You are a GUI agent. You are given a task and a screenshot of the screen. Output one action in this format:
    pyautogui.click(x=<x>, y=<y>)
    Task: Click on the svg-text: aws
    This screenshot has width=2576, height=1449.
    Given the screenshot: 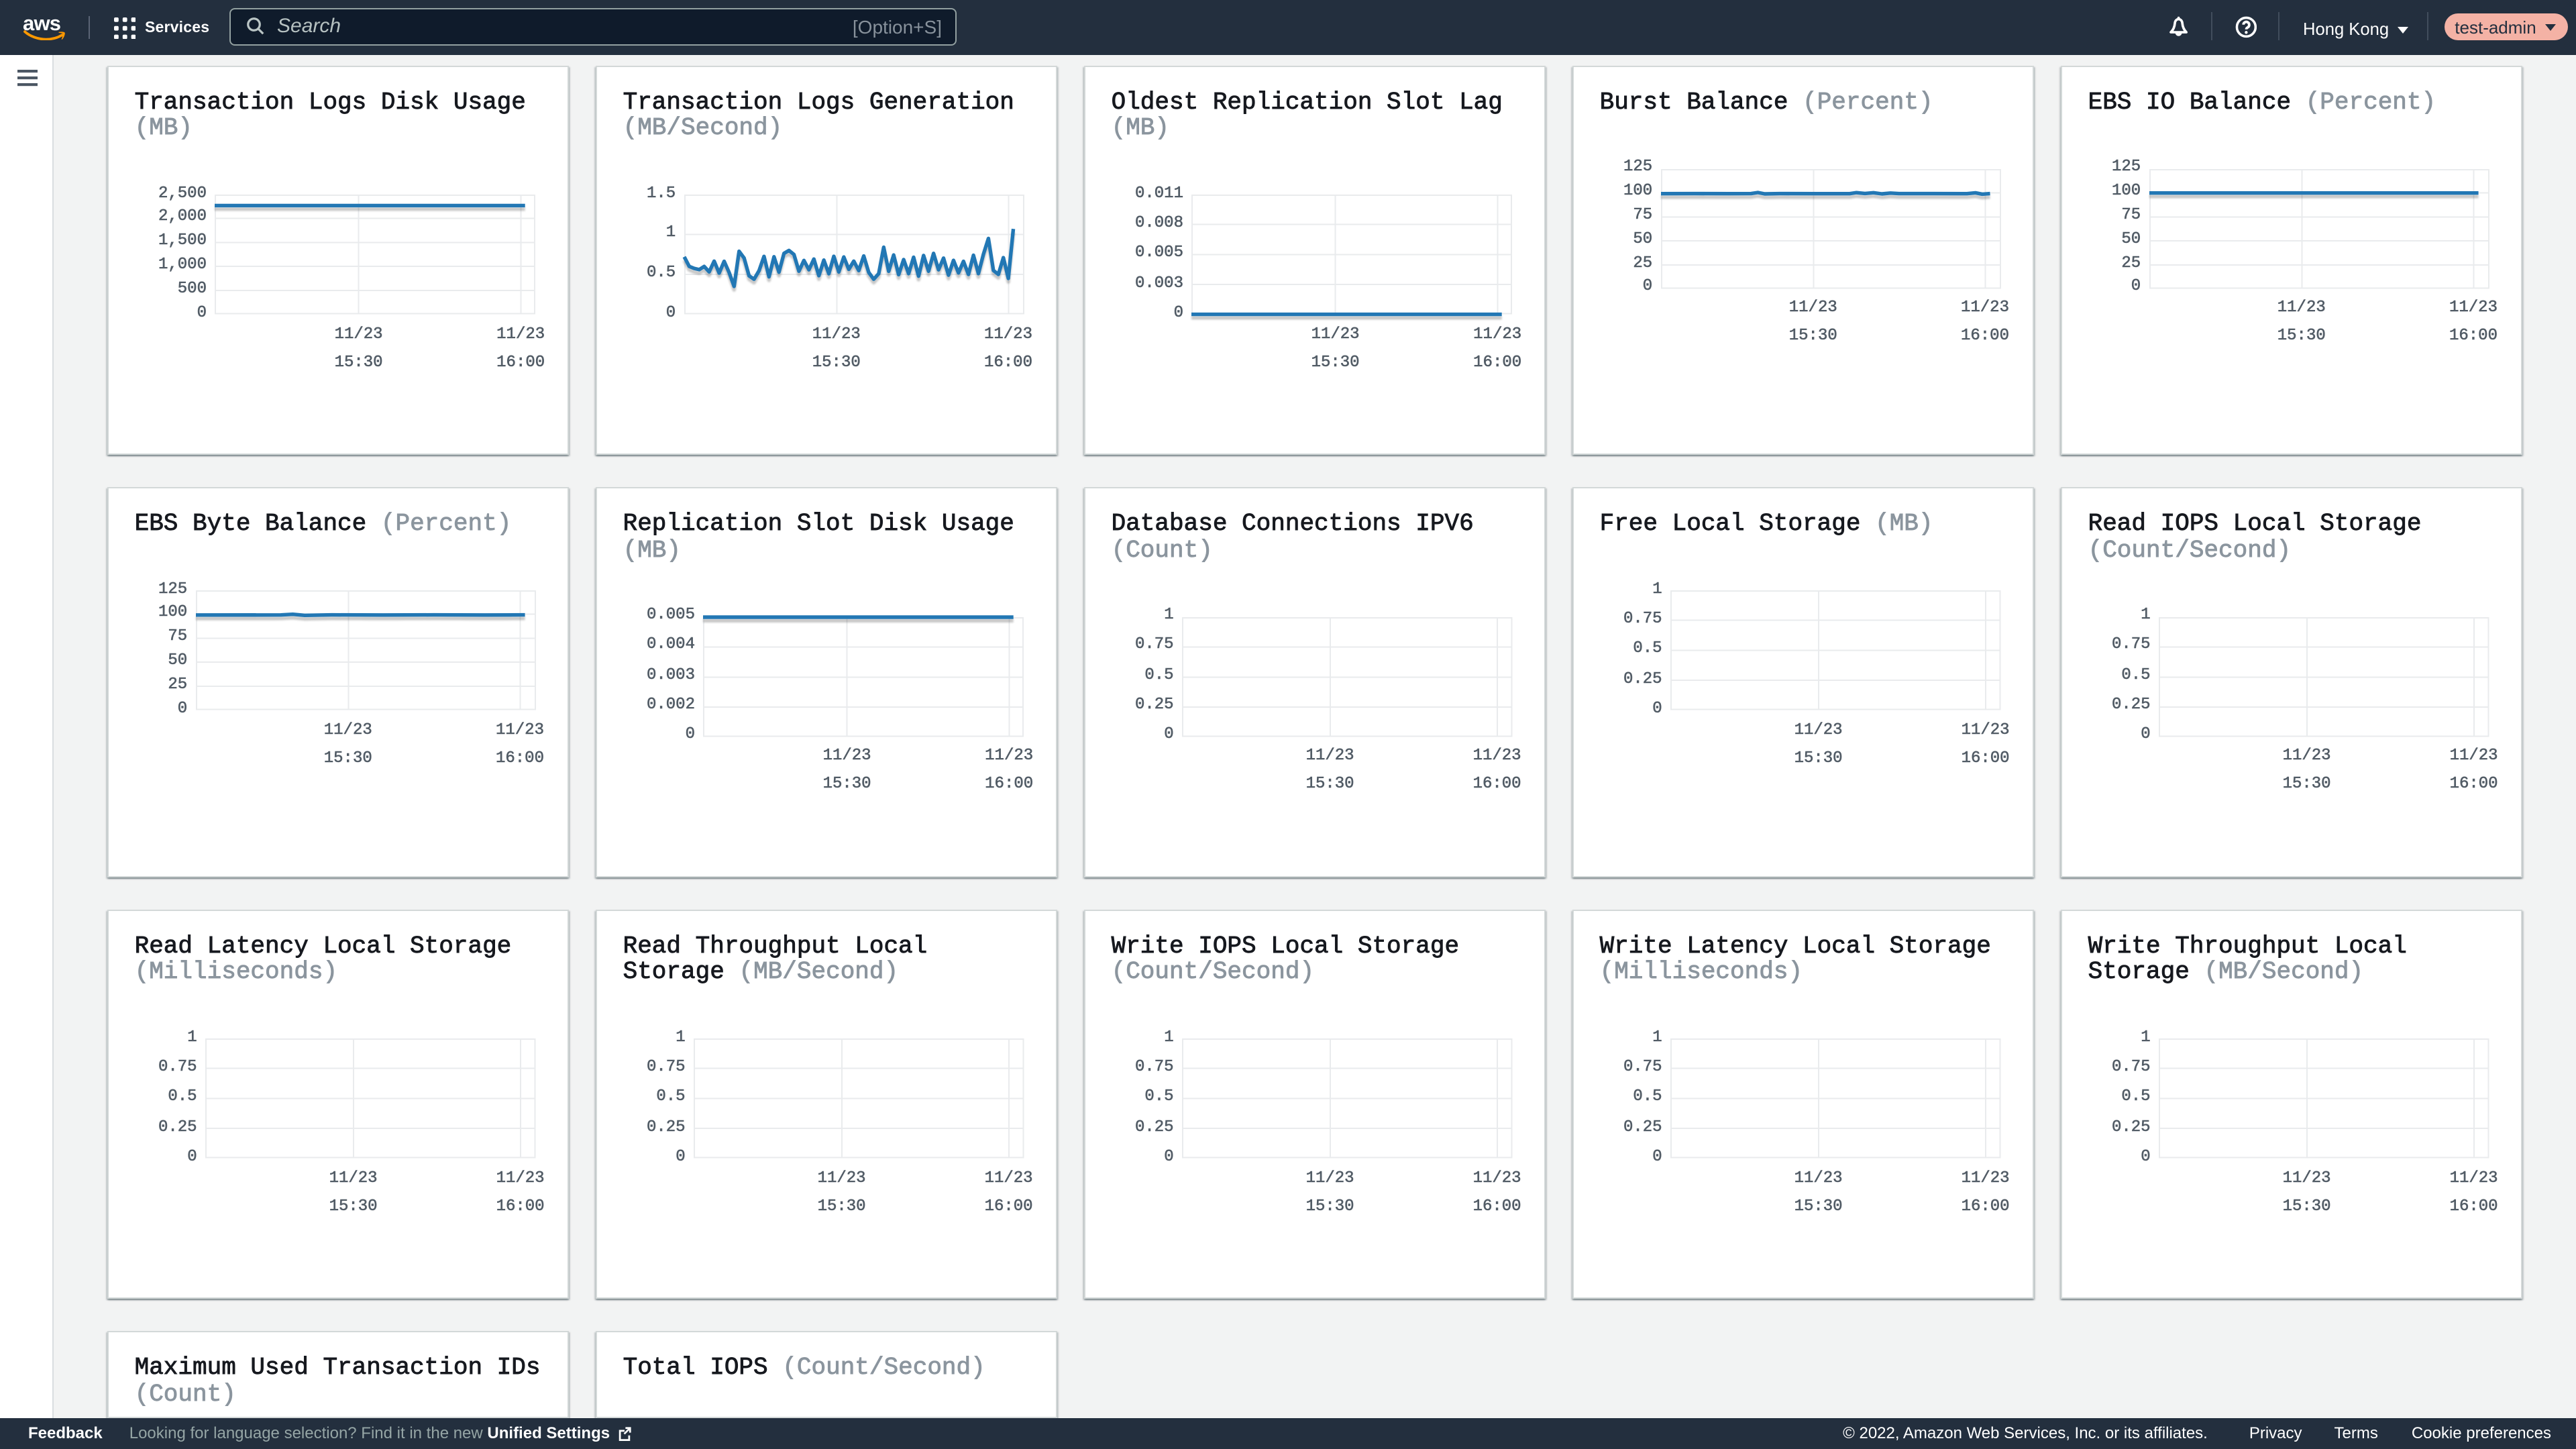 What is the action you would take?
    pyautogui.click(x=41, y=23)
    